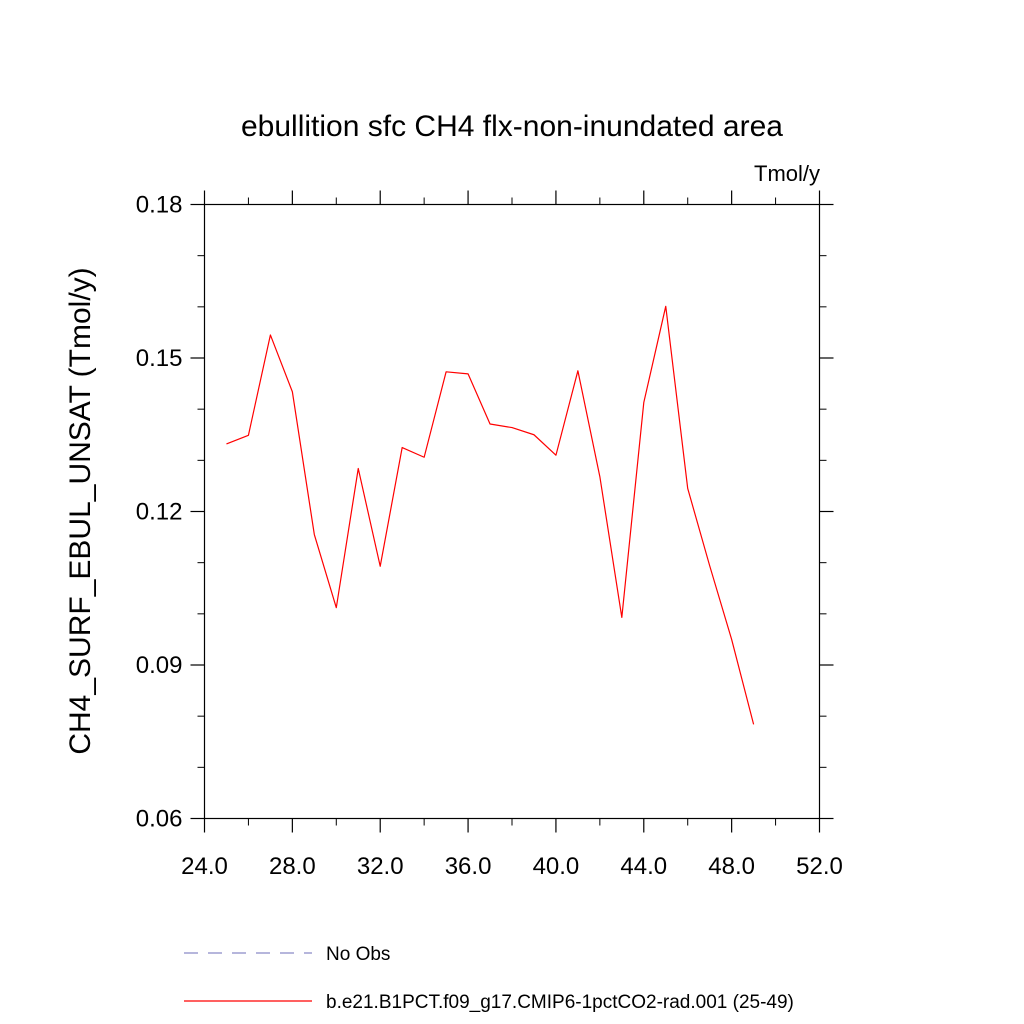 This screenshot has height=1024, width=1024. I want to click on x-tick-label: 32.0, so click(380, 866).